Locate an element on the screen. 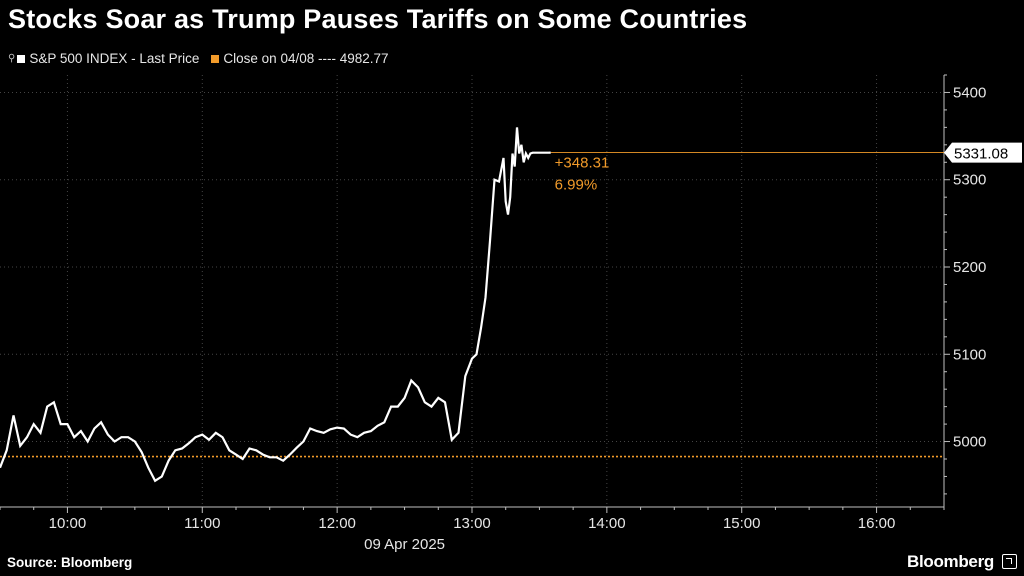 This screenshot has width=1024, height=576. change-pct-label: 6.99% is located at coordinates (576, 185).